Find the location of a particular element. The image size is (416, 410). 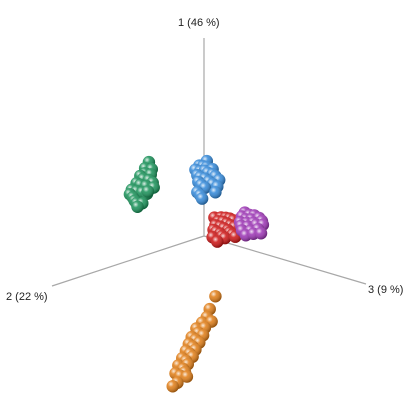

axis-2-label: 2 (22 %) is located at coordinates (27, 297).